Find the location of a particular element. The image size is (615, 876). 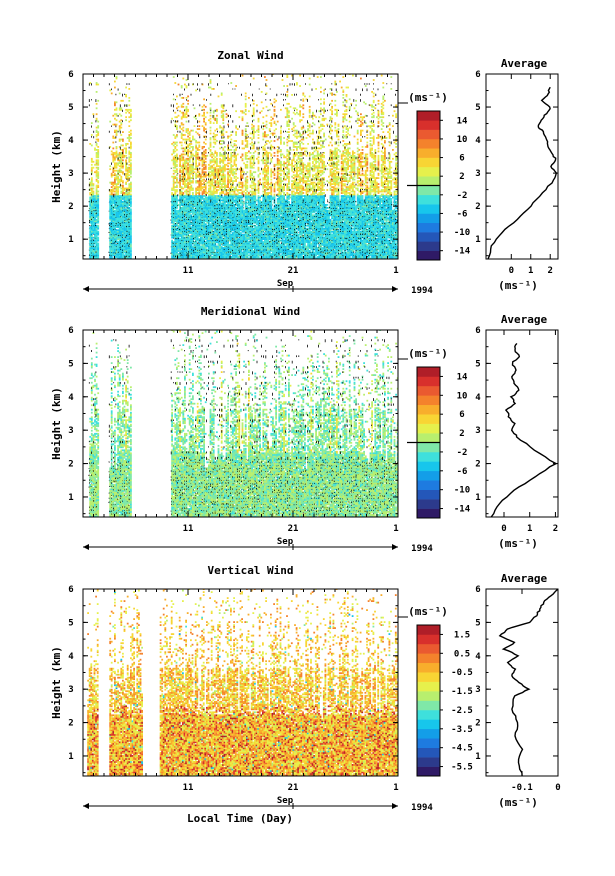

colorbar-tick-label: -3.5 is located at coordinates (462, 730).